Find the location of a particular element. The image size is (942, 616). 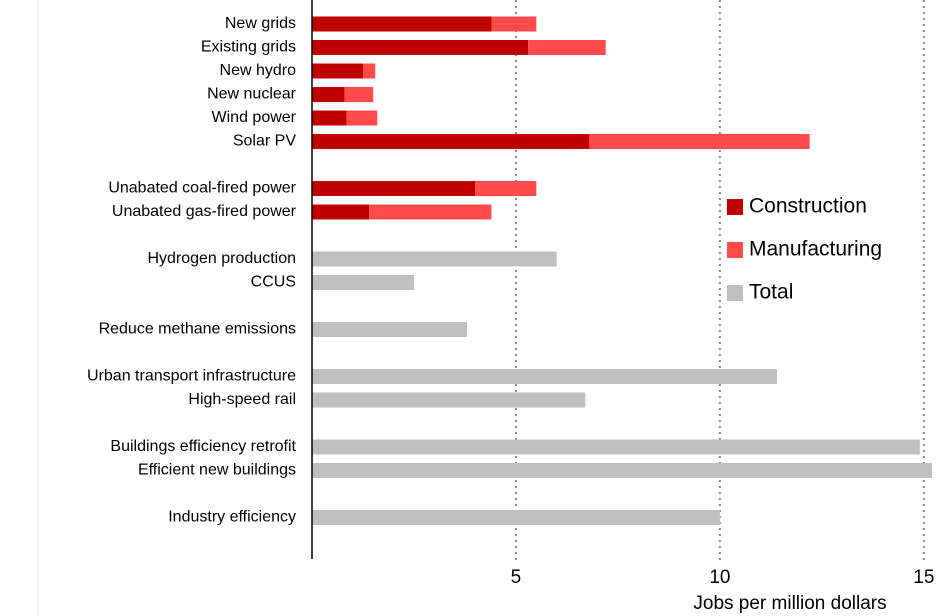

y-tick-label: Wind power is located at coordinates (254, 117).